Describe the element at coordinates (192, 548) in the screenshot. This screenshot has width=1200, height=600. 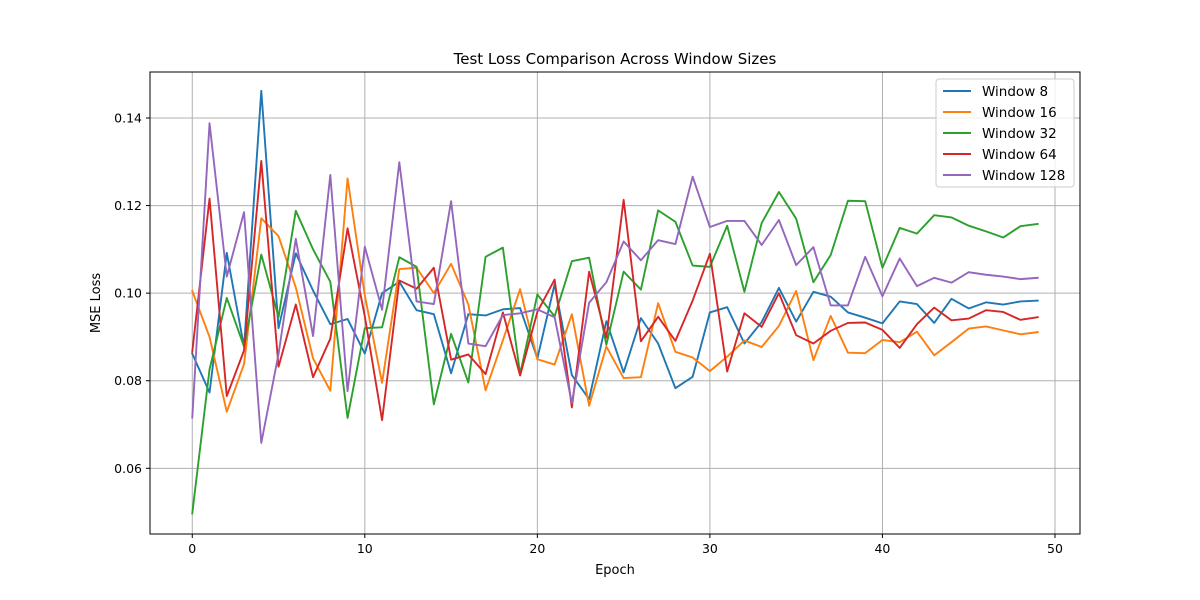
I see `x-tick-label: 0` at that location.